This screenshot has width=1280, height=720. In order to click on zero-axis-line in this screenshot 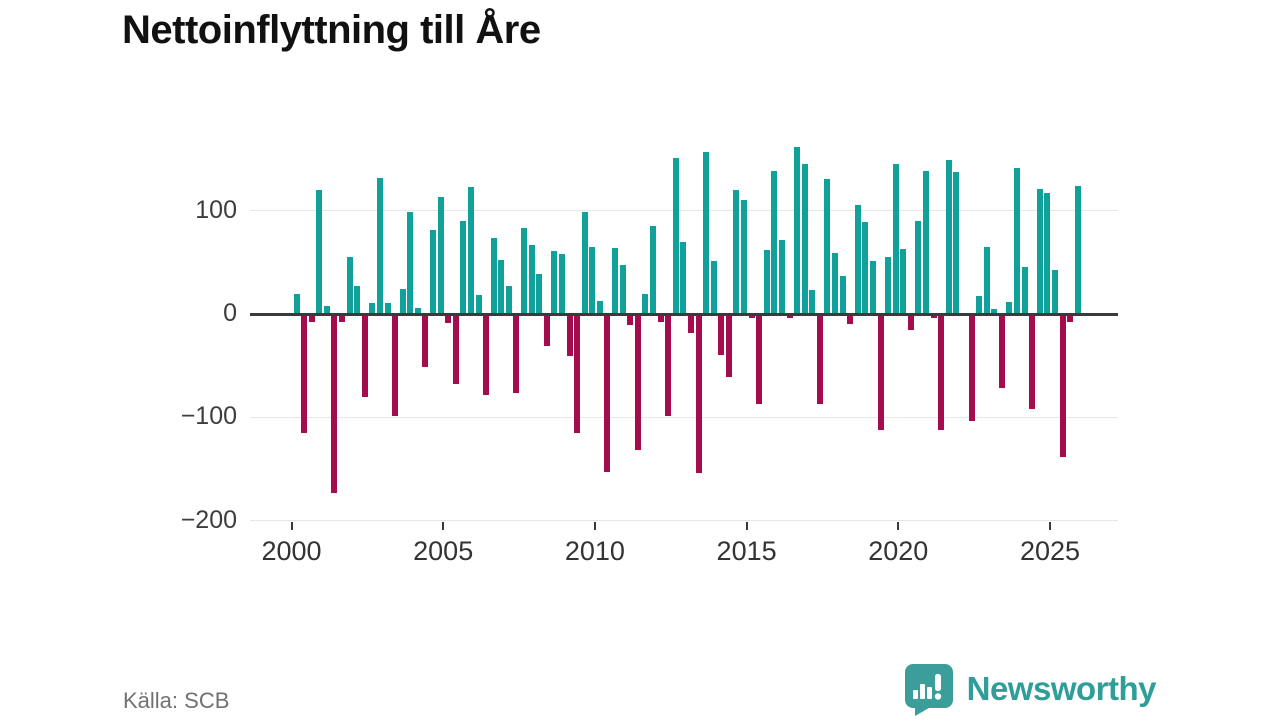, I will do `click(684, 314)`.